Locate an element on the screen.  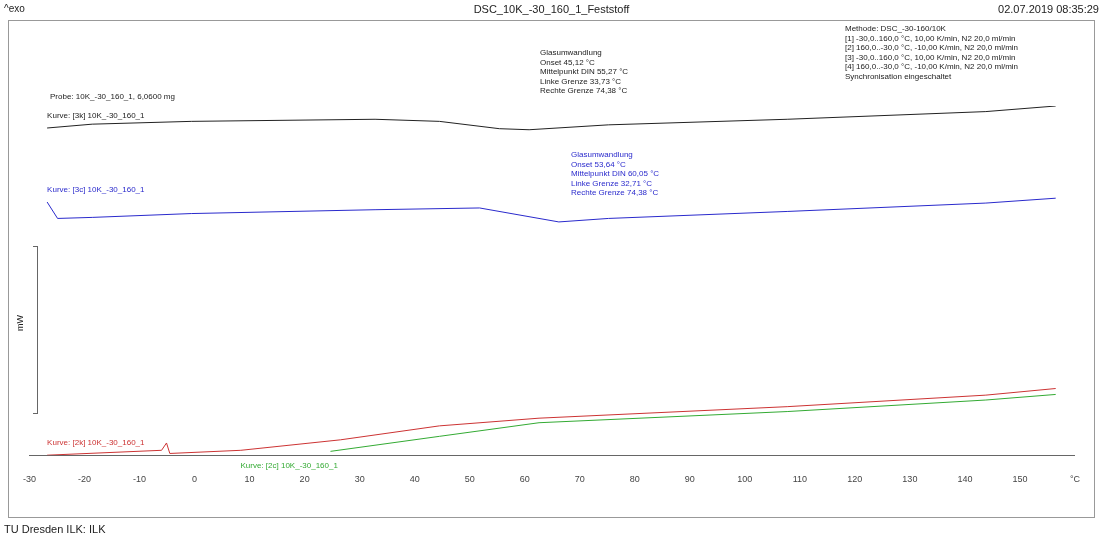
text: TU Dresden ILK: ILK is located at coordinates (55, 530).